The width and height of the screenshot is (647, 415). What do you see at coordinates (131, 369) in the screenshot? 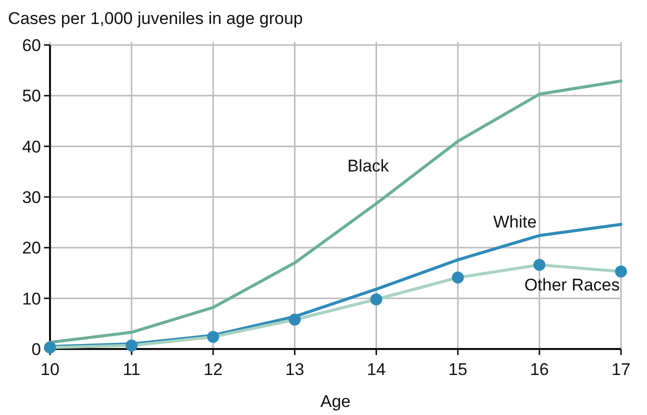
I see `x-tick-label: 11` at bounding box center [131, 369].